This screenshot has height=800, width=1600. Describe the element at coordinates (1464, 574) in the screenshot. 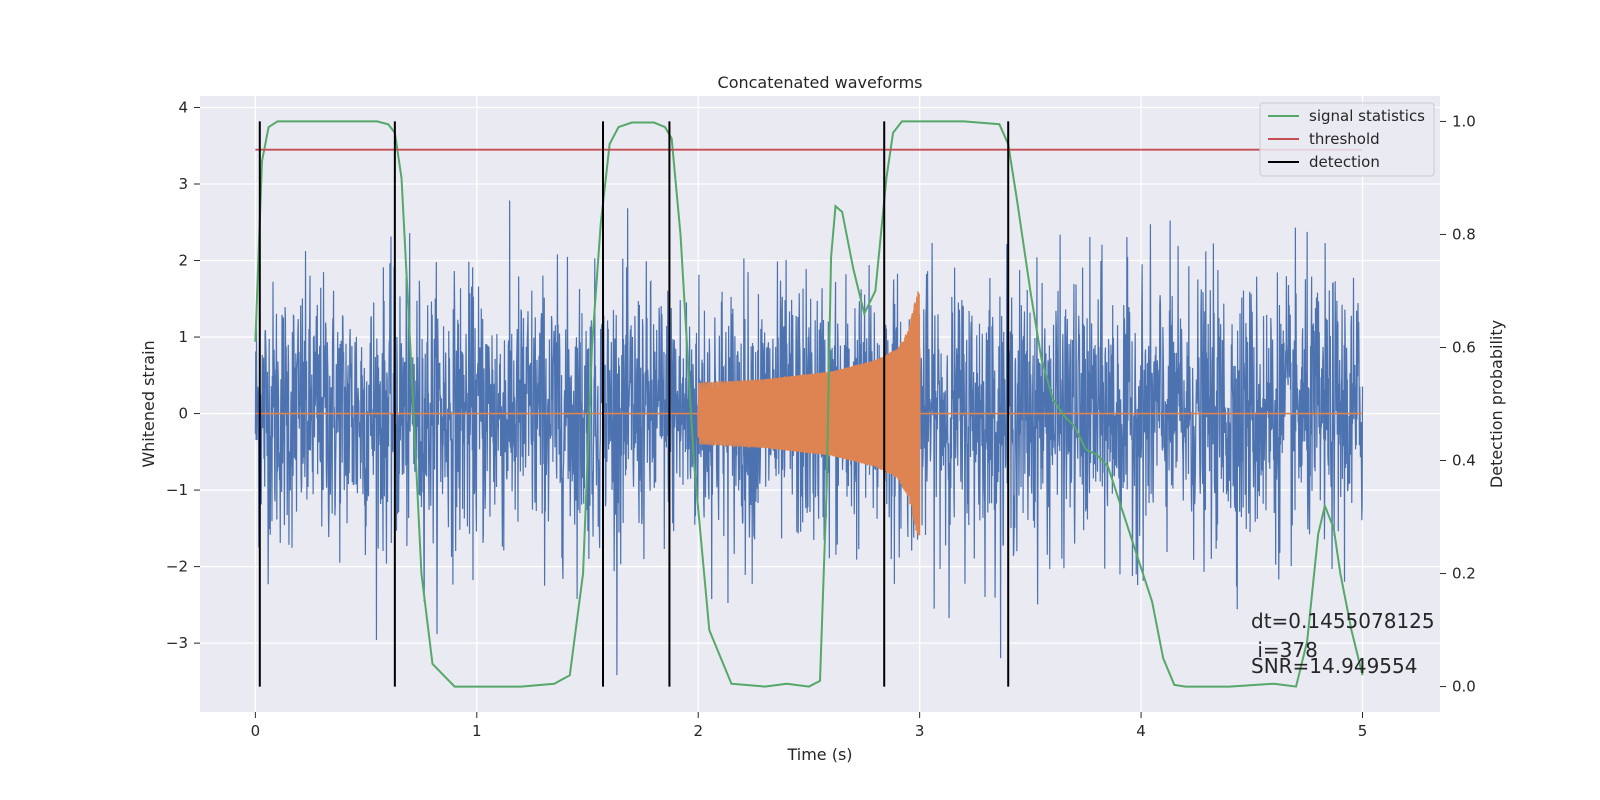

I see `y2-tick-label: 0.2` at that location.